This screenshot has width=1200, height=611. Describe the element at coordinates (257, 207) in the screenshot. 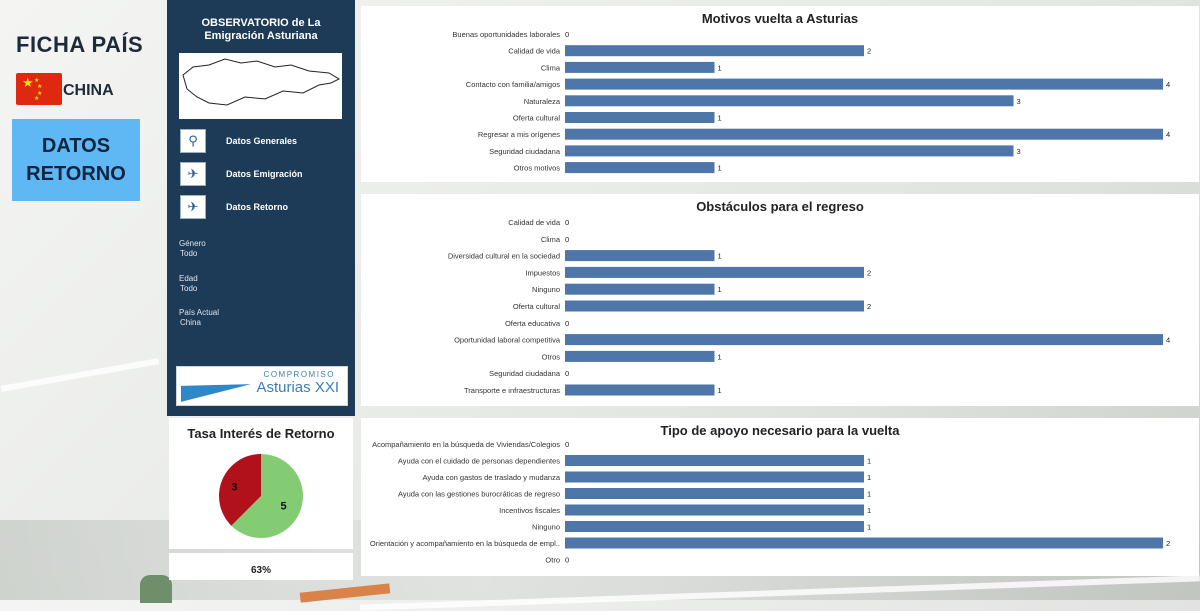

I see `nav-item-label: Datos Retorno` at that location.